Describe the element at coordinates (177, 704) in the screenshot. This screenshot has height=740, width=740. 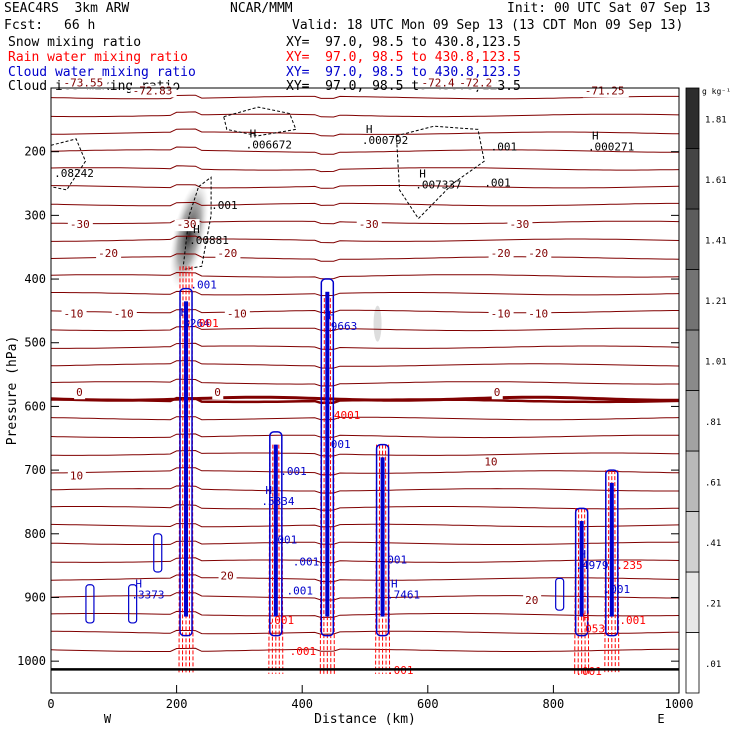
I see `x-tick-label: 200` at that location.